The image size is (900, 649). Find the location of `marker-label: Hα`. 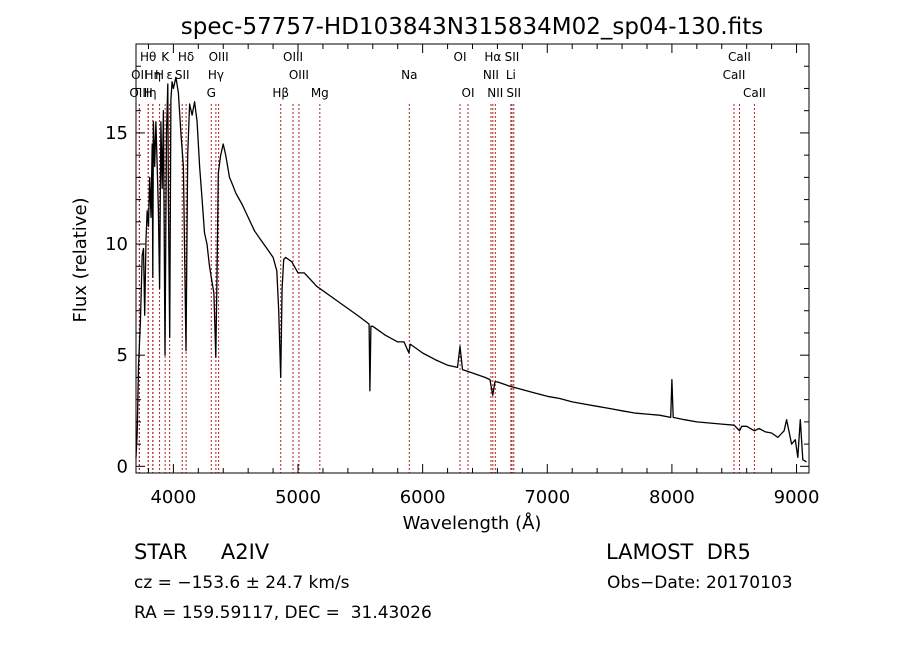

marker-label: Hα is located at coordinates (492, 57).